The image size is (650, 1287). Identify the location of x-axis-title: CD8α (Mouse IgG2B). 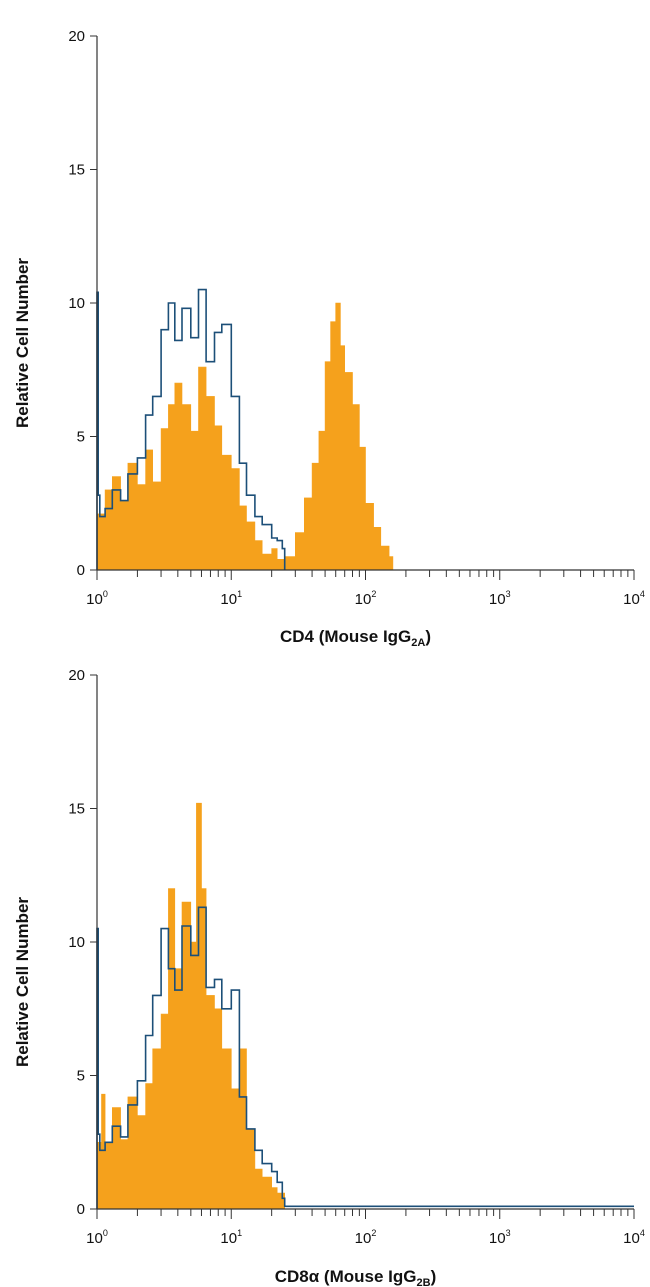
(355, 1277).